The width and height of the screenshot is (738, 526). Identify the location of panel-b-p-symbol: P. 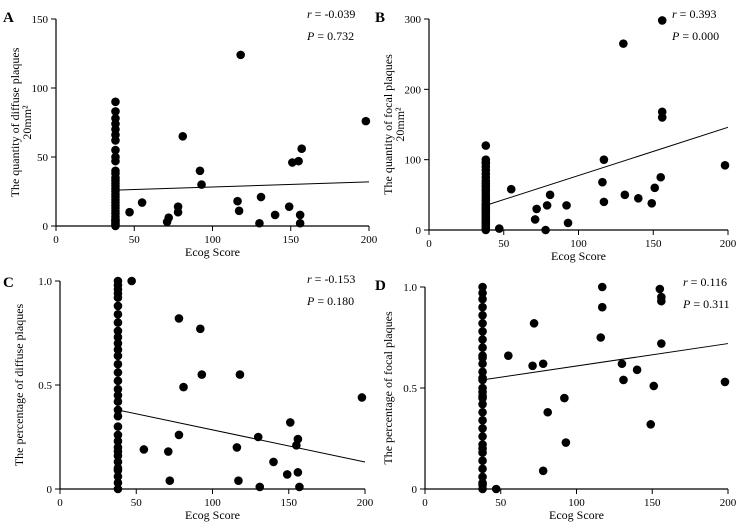
(675, 36).